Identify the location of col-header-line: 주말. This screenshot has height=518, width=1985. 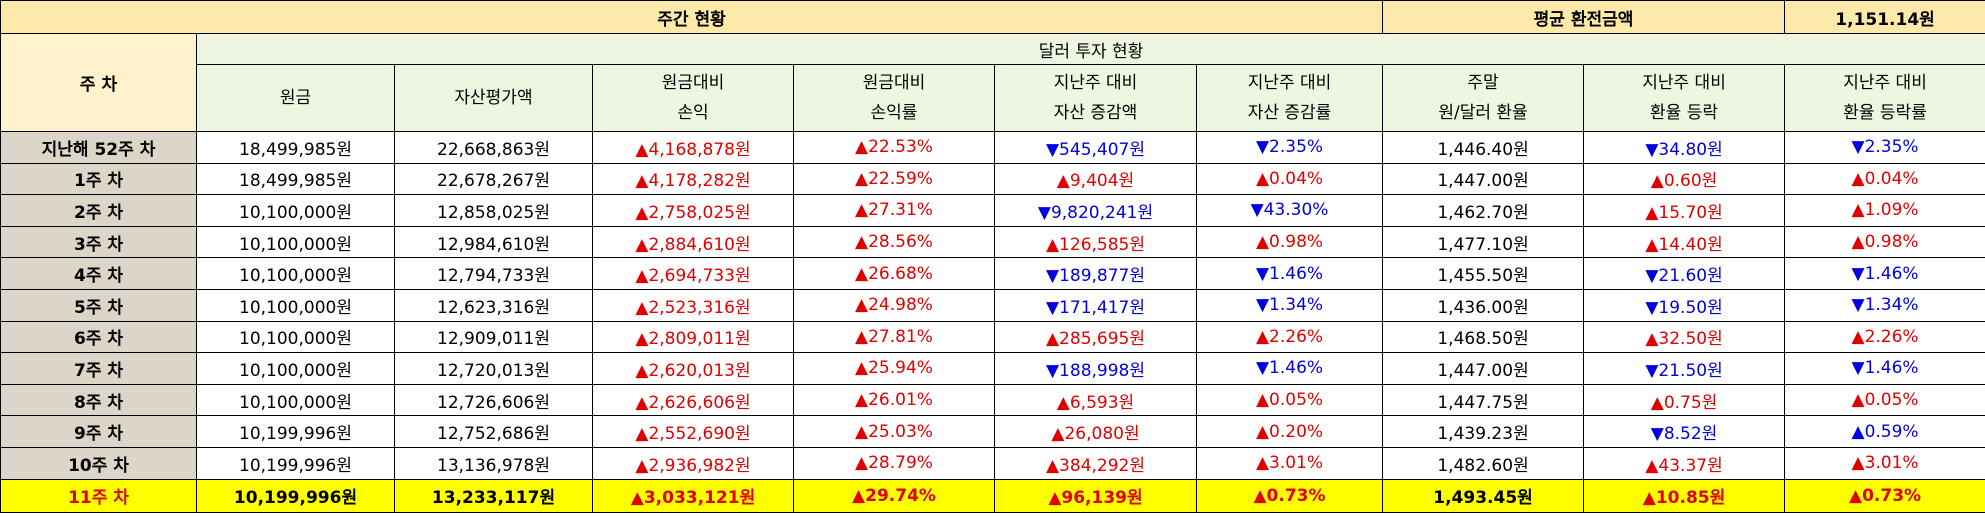
(1483, 83).